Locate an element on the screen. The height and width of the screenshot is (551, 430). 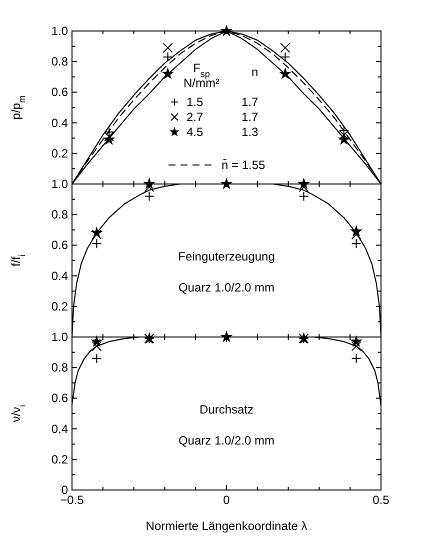
legend-title: F$_{sp}$ N/mm² is located at coordinates (202, 75).